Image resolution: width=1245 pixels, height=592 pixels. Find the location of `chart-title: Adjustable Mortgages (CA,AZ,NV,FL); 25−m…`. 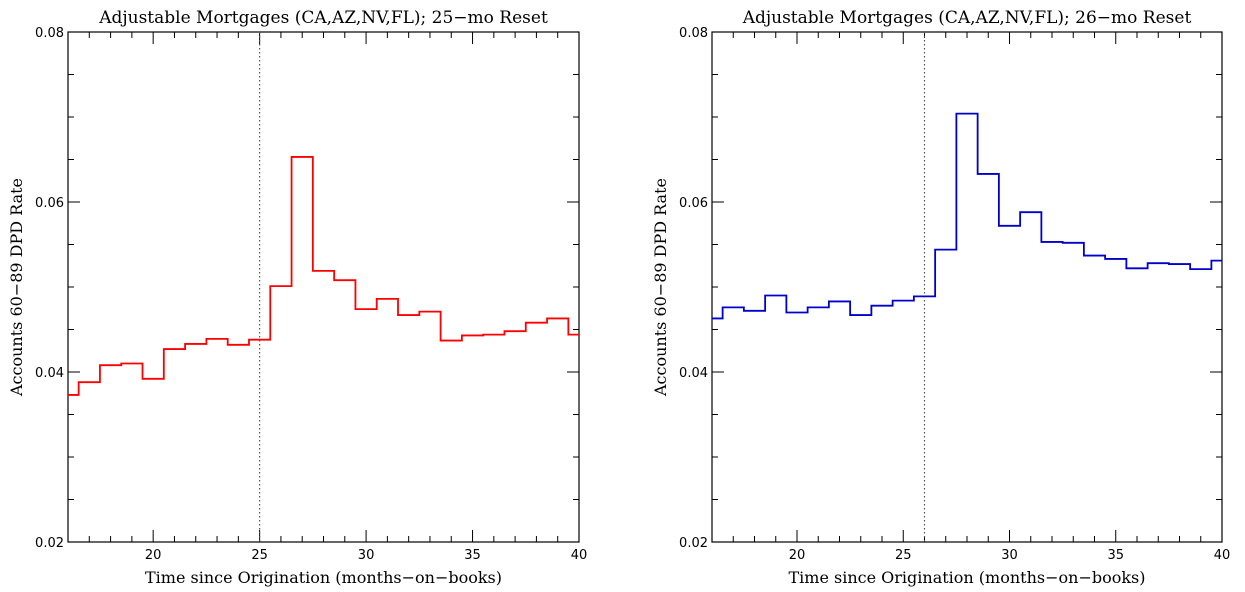

chart-title: Adjustable Mortgages (CA,AZ,NV,FL); 25−m… is located at coordinates (323, 18).